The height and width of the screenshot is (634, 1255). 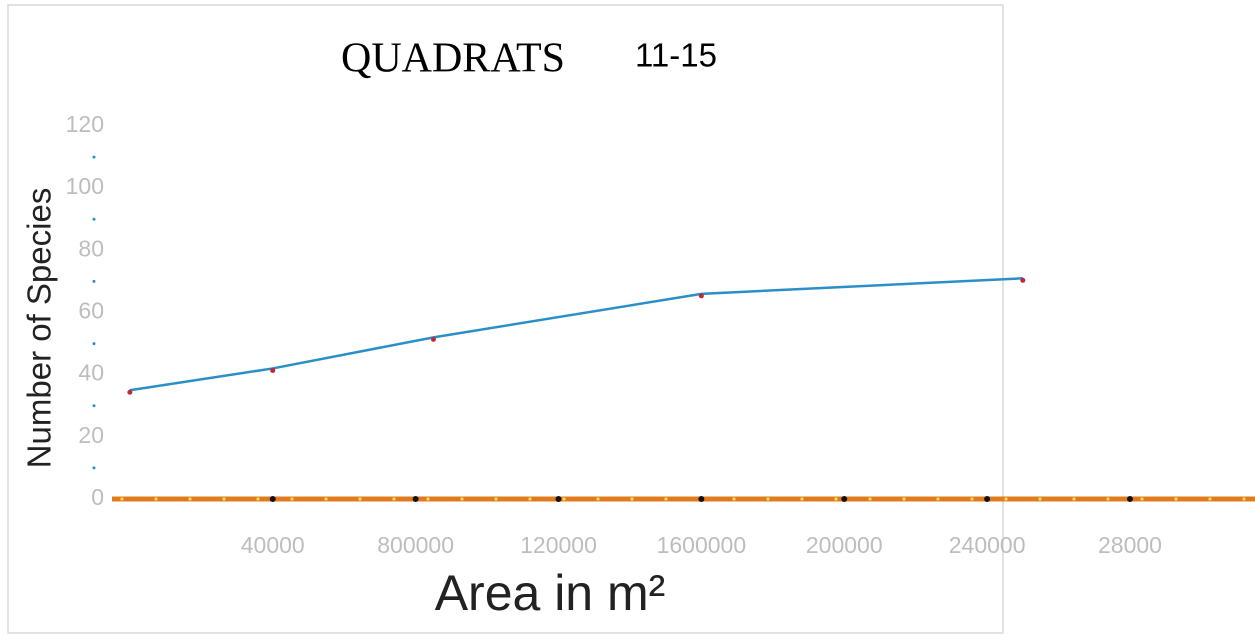 I want to click on y-tick-label: 80, so click(x=91, y=248).